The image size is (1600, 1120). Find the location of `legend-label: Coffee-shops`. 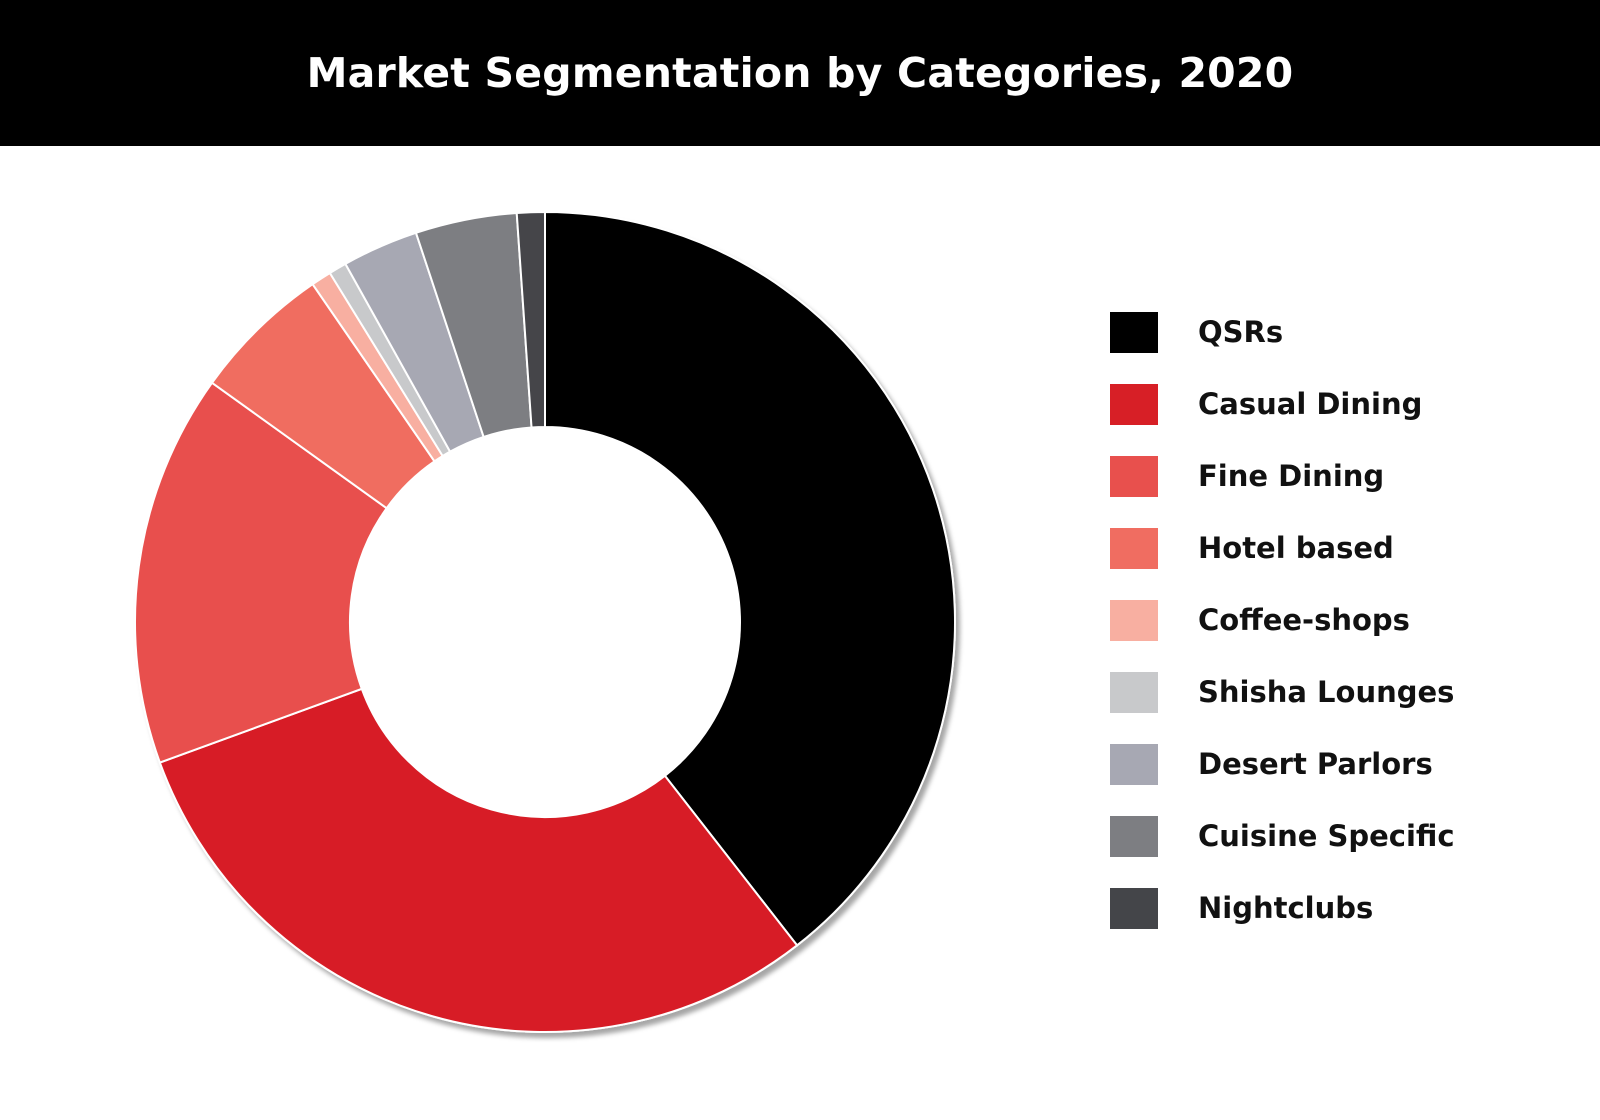

legend-label: Coffee-shops is located at coordinates (1304, 620).